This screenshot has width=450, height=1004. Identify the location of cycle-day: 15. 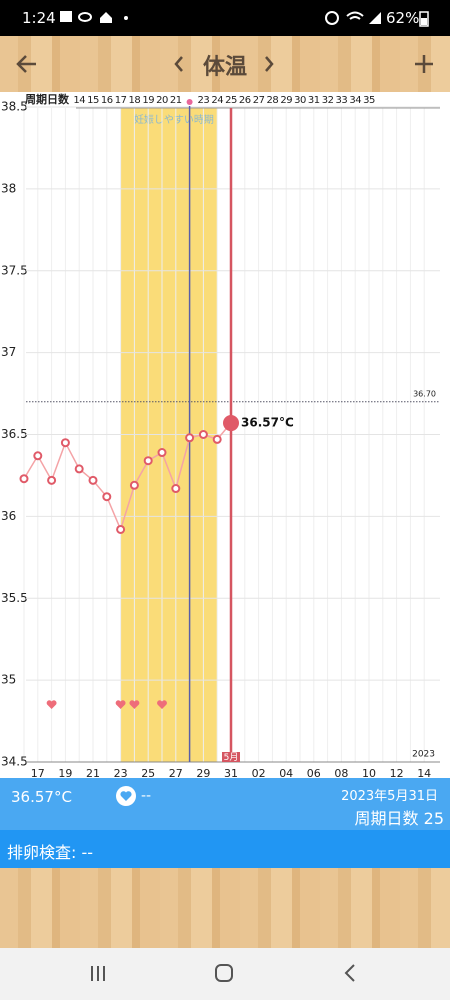
(93, 100).